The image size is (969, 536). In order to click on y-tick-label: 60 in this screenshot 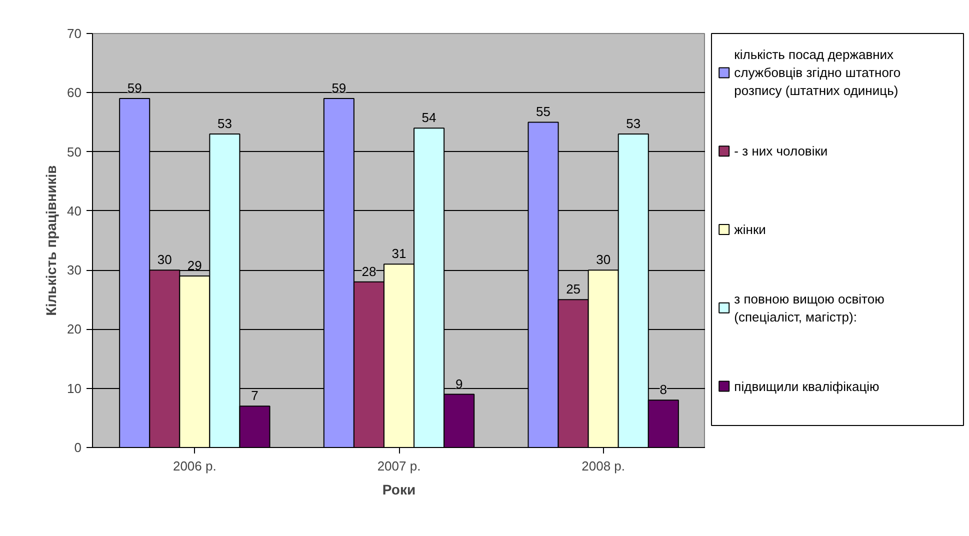, I will do `click(74, 92)`.